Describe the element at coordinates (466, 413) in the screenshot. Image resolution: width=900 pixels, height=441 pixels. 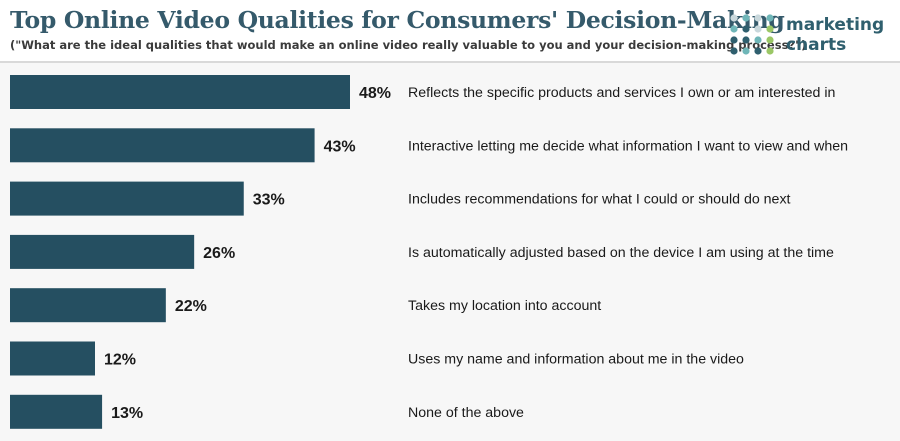
I see `category-label: None of the above` at that location.